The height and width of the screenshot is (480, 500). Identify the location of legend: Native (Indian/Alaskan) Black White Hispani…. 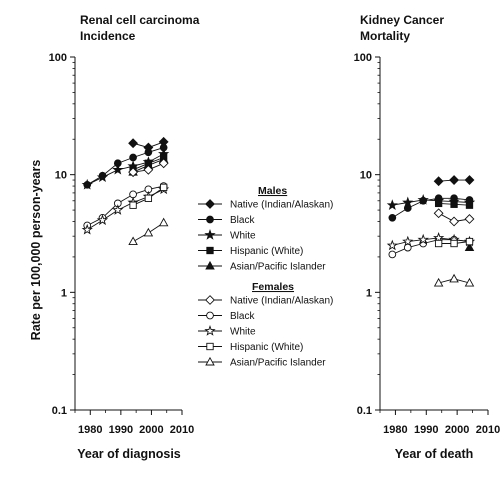
(265, 284).